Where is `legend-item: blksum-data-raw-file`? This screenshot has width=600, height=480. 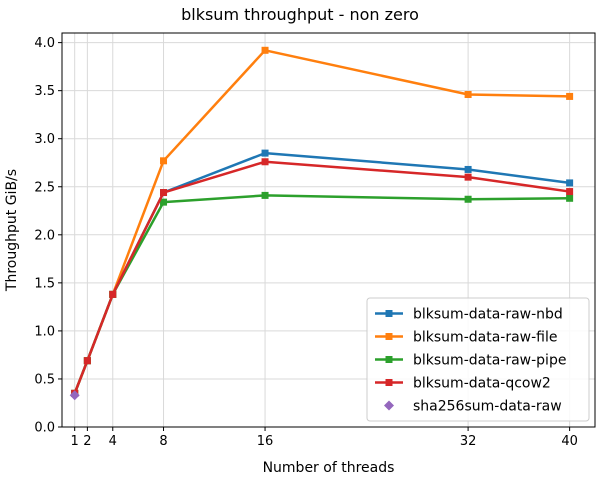 legend-item: blksum-data-raw-file is located at coordinates (466, 338).